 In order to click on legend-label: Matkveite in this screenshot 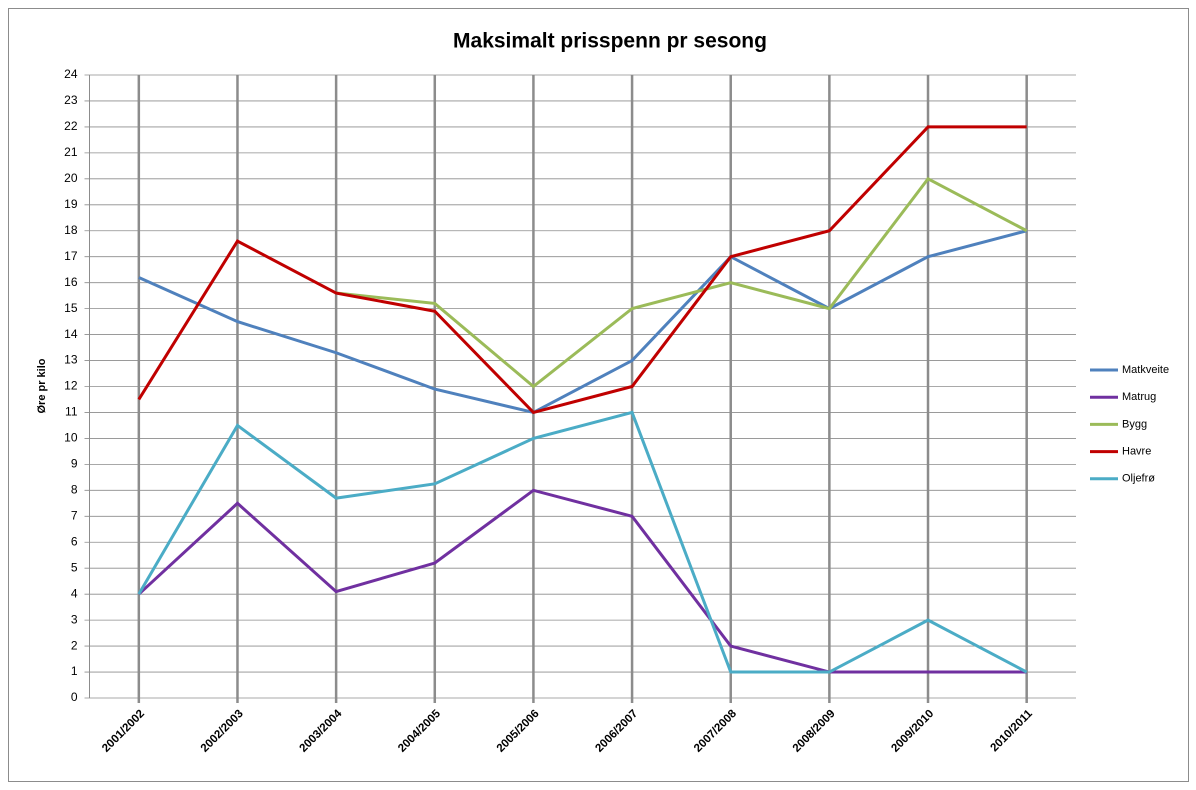, I will do `click(1145, 370)`.